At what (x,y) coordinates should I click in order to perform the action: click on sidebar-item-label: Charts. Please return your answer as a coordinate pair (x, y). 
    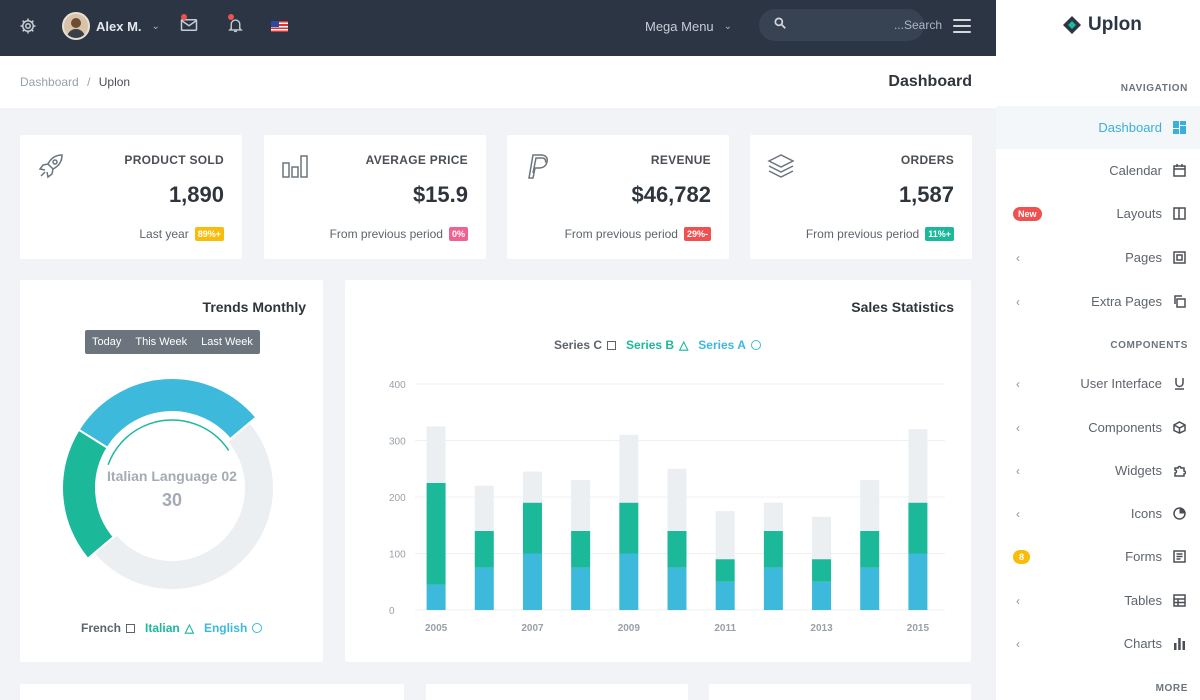
    Looking at the image, I should click on (1142, 643).